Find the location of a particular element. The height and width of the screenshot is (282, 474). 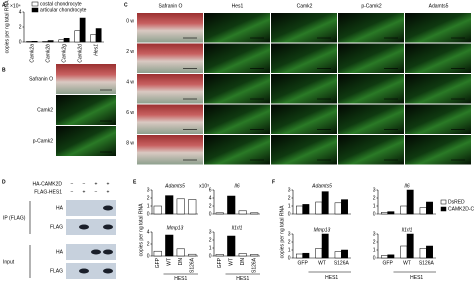

group-label: Input is located at coordinates (9, 262).